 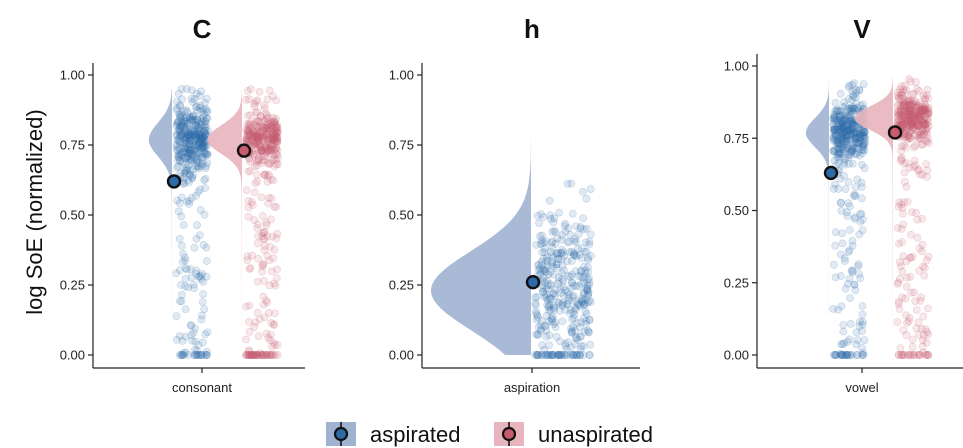 What do you see at coordinates (532, 387) in the screenshot?
I see `x-axis-label: aspiration` at bounding box center [532, 387].